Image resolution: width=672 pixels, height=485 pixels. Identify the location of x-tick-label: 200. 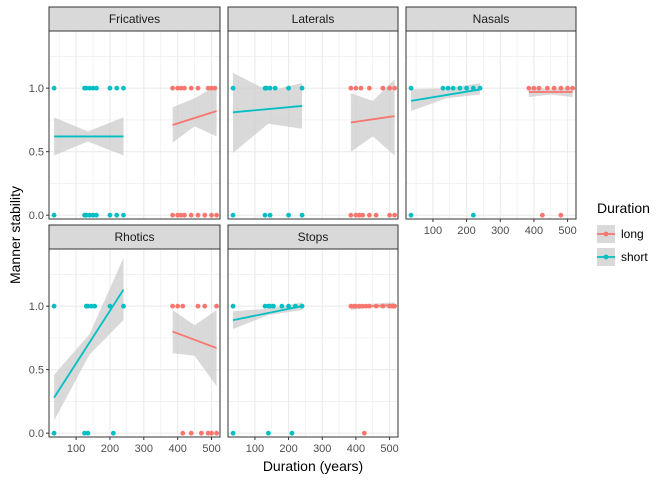
(110, 449).